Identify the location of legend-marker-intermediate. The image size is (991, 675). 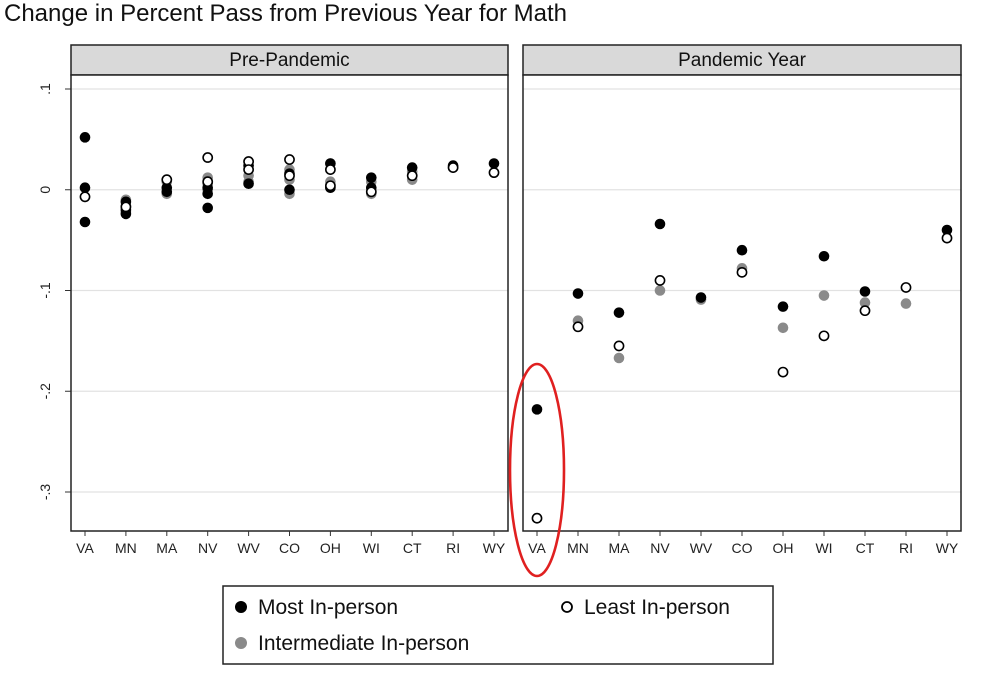
(241, 643).